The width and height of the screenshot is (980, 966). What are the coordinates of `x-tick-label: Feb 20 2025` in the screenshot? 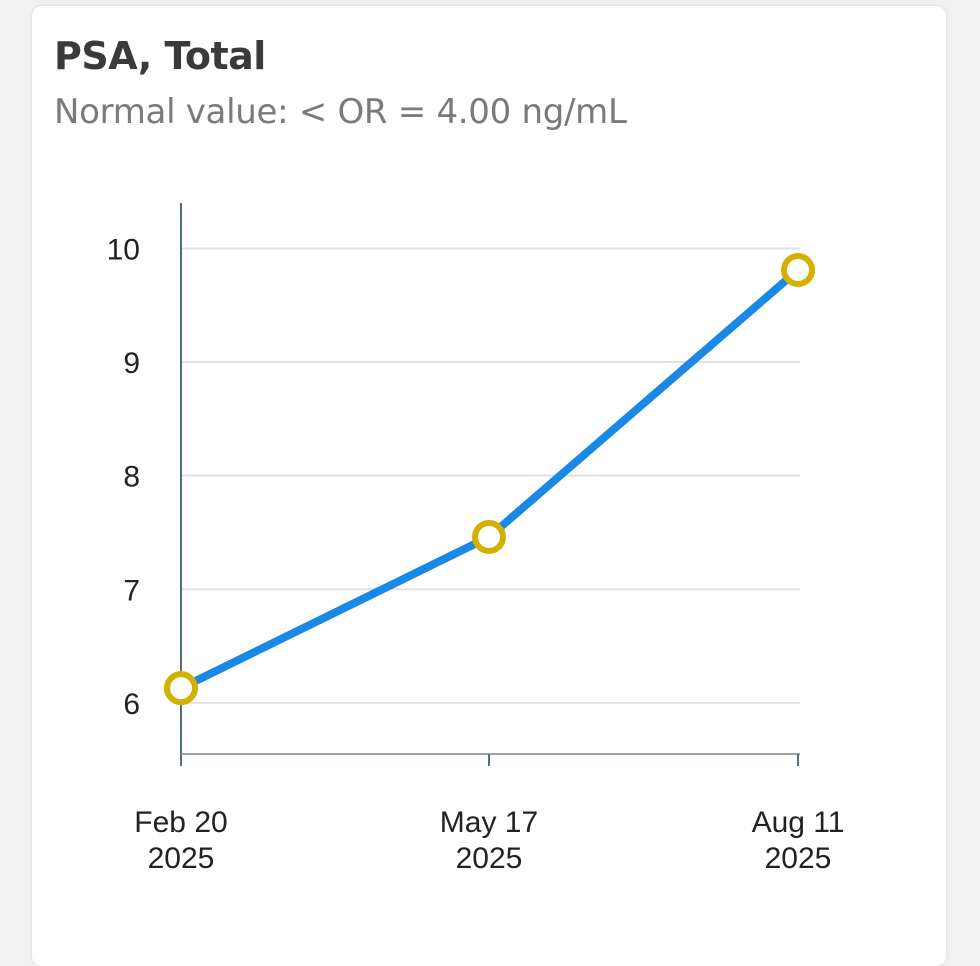 It's located at (180, 840).